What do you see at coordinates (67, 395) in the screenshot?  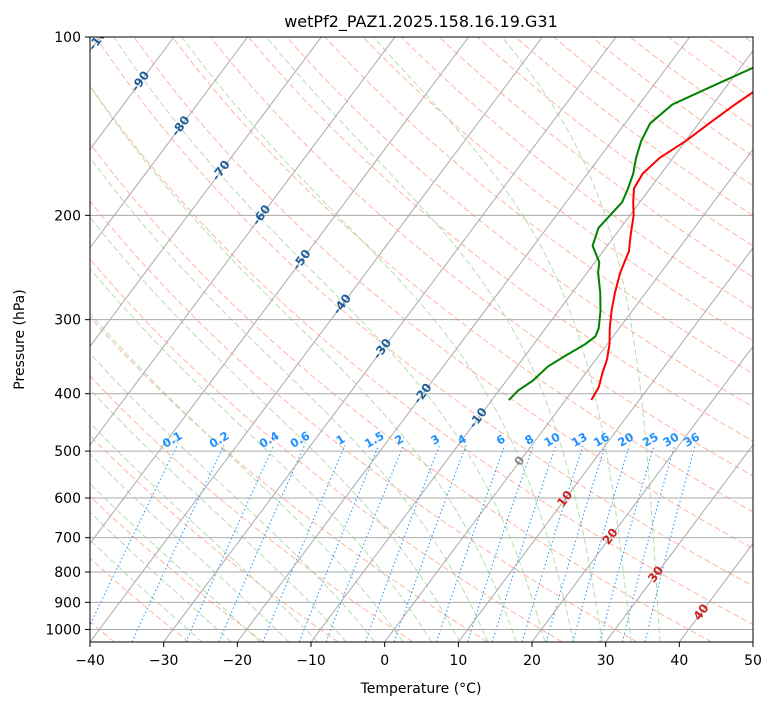 I see `y-tick-label: 400` at bounding box center [67, 395].